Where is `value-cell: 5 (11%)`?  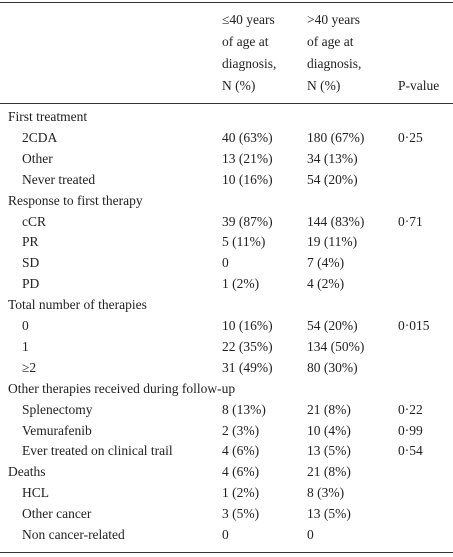 value-cell: 5 (11%) is located at coordinates (244, 242).